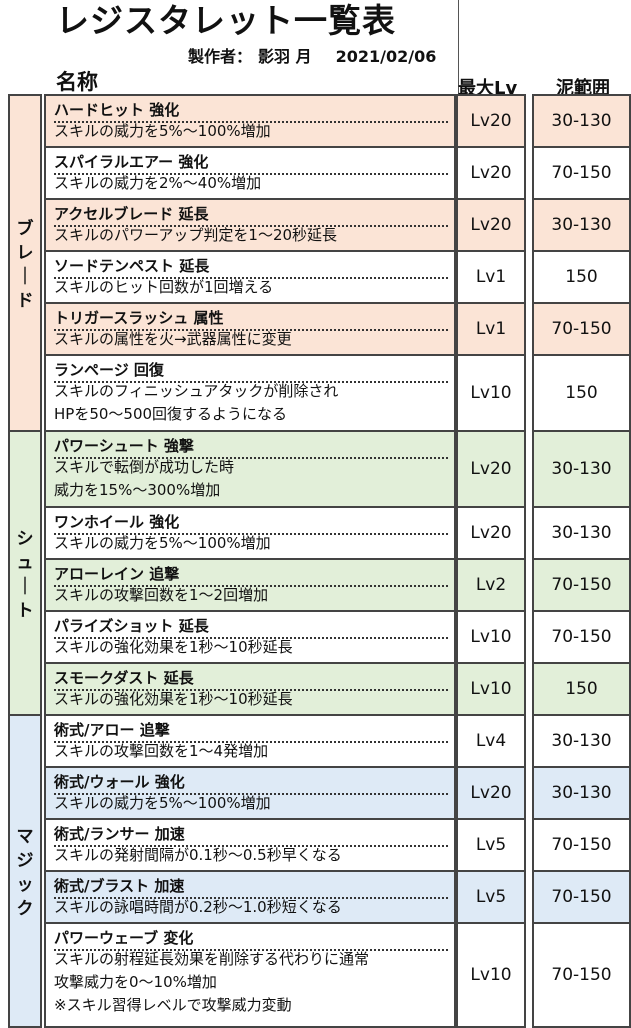 The height and width of the screenshot is (1028, 631). I want to click on register-name: 術式/ランサー 加速, so click(251, 835).